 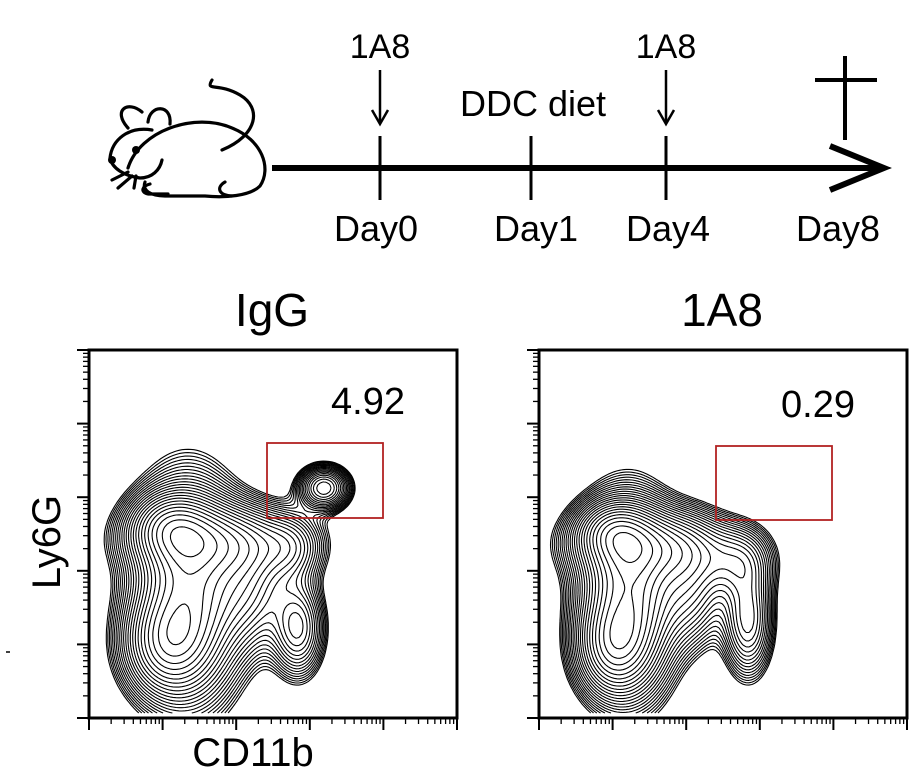 I want to click on treatment-label-day4: 1A8, so click(x=666, y=47).